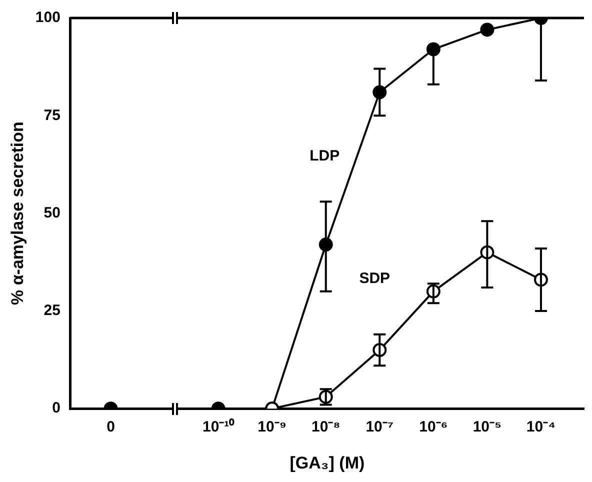 The height and width of the screenshot is (482, 592). I want to click on x-tick-label: 10⁻⁹, so click(272, 427).